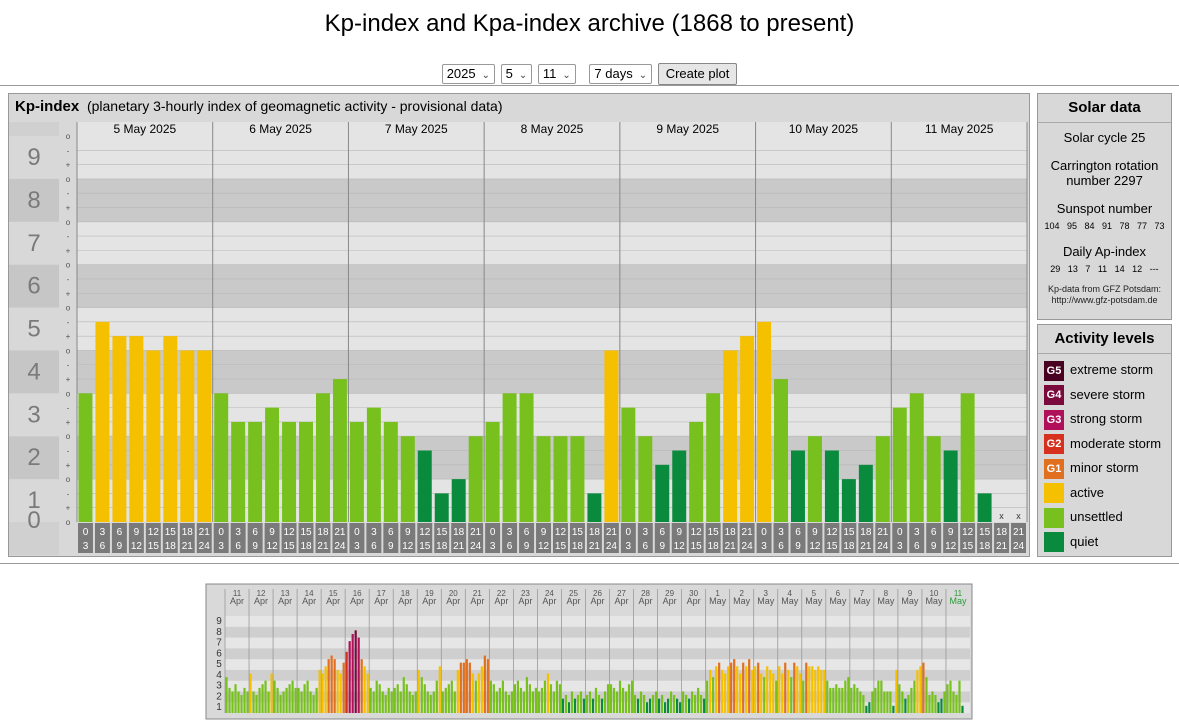 The width and height of the screenshot is (1179, 720). I want to click on data-source-link: http://www.gfz-potsdam.de, so click(1104, 300).